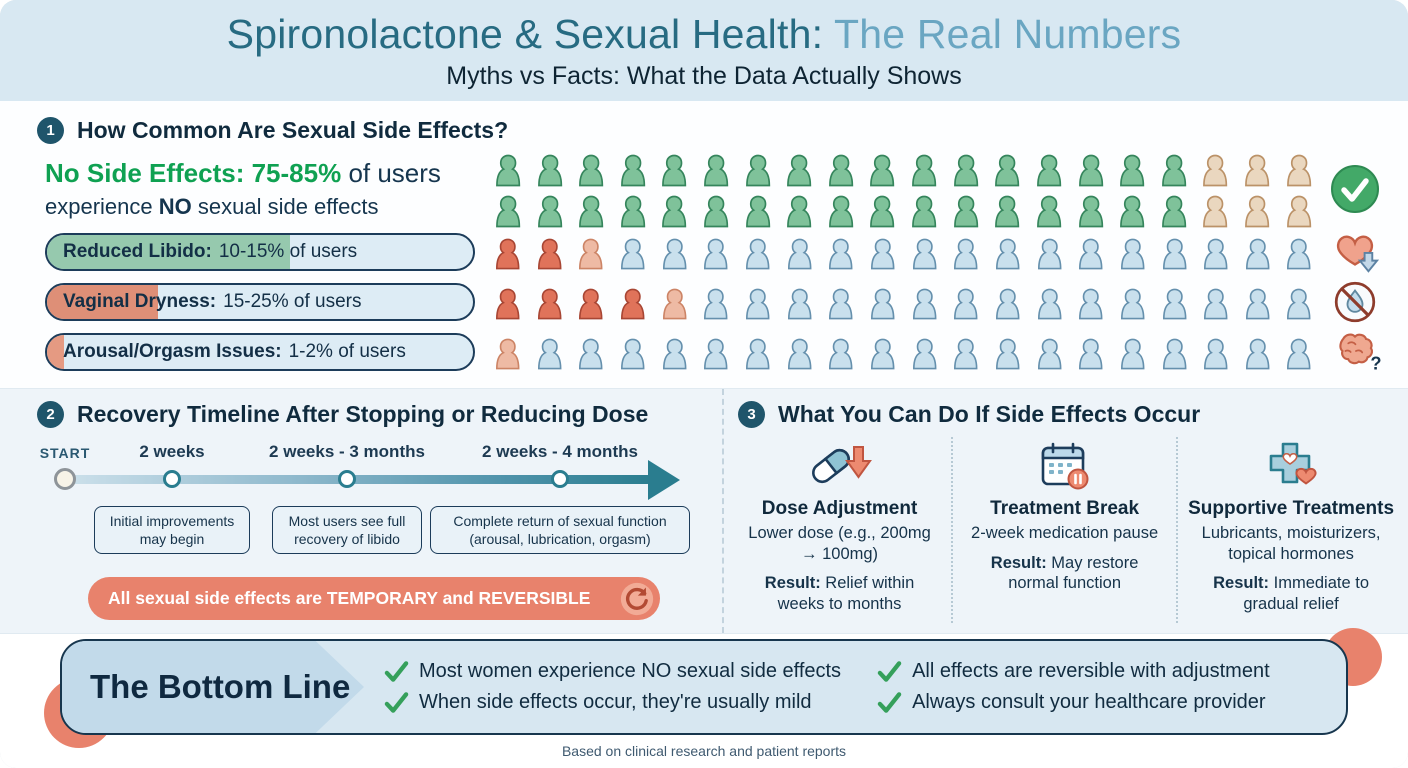 The image size is (1408, 768). What do you see at coordinates (212, 206) in the screenshot?
I see `no-side-effects-detail: experience NO sexual side effects` at bounding box center [212, 206].